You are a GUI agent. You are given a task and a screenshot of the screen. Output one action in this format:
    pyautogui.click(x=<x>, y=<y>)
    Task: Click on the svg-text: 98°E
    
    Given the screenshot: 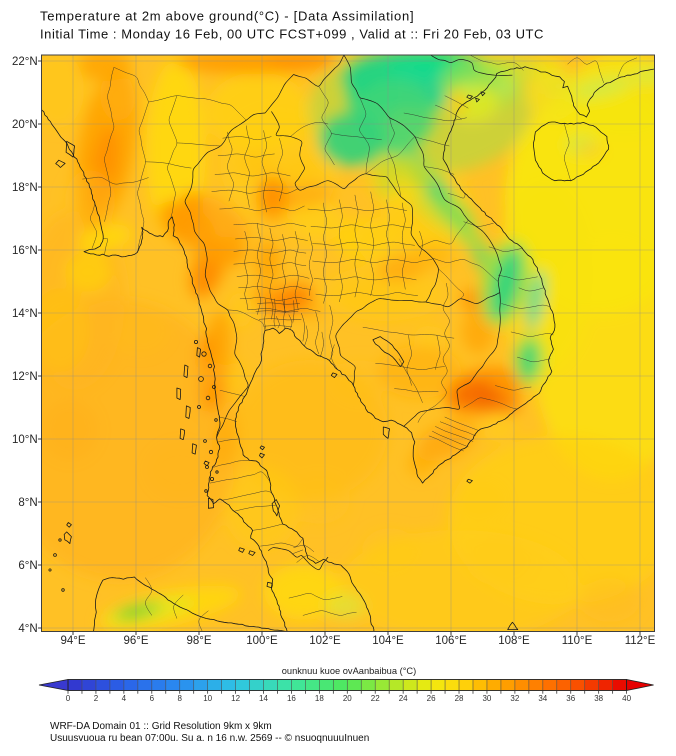 What is the action you would take?
    pyautogui.click(x=198, y=641)
    